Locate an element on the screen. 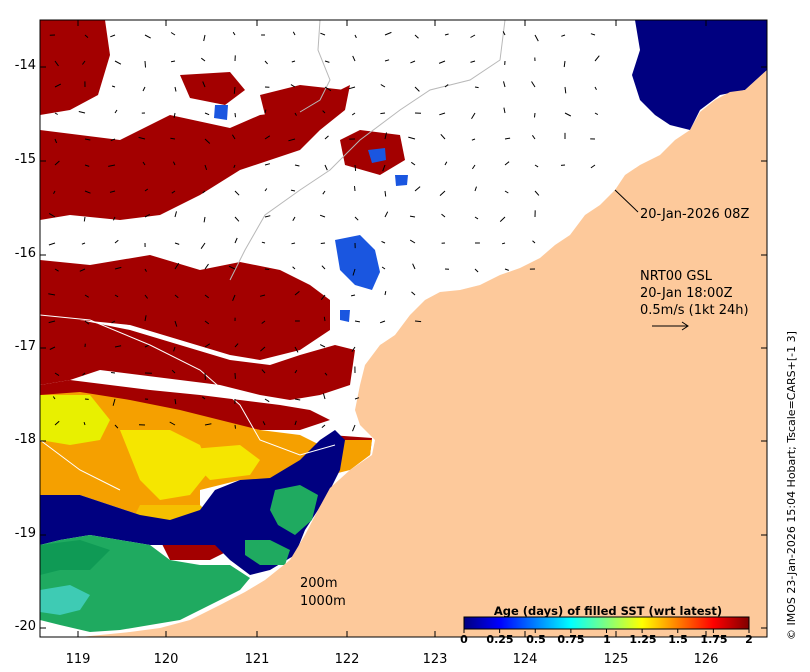  colorbar is located at coordinates (606, 624).